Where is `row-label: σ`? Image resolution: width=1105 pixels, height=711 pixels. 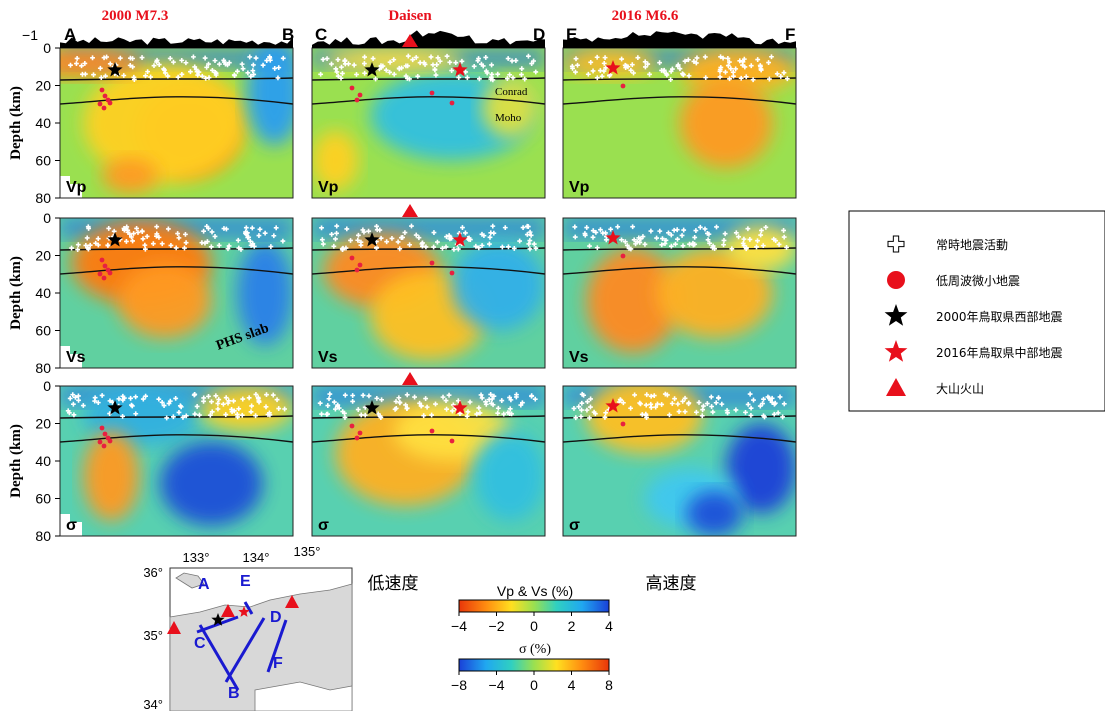
row-label: σ is located at coordinates (71, 525).